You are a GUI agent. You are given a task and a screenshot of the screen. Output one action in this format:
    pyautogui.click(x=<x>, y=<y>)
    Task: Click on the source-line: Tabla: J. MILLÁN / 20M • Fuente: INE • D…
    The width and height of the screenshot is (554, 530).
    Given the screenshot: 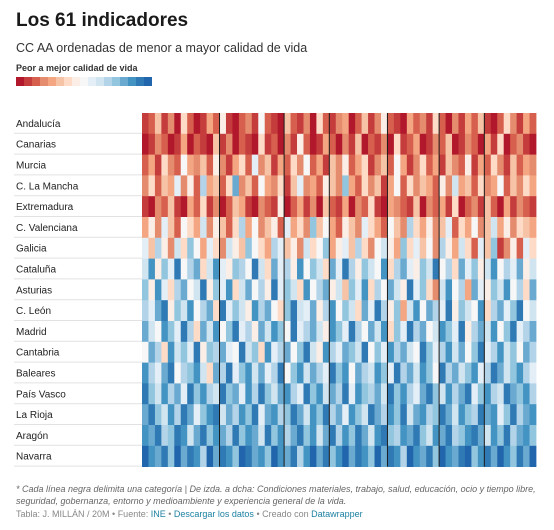 What is the action you would take?
    pyautogui.click(x=189, y=514)
    